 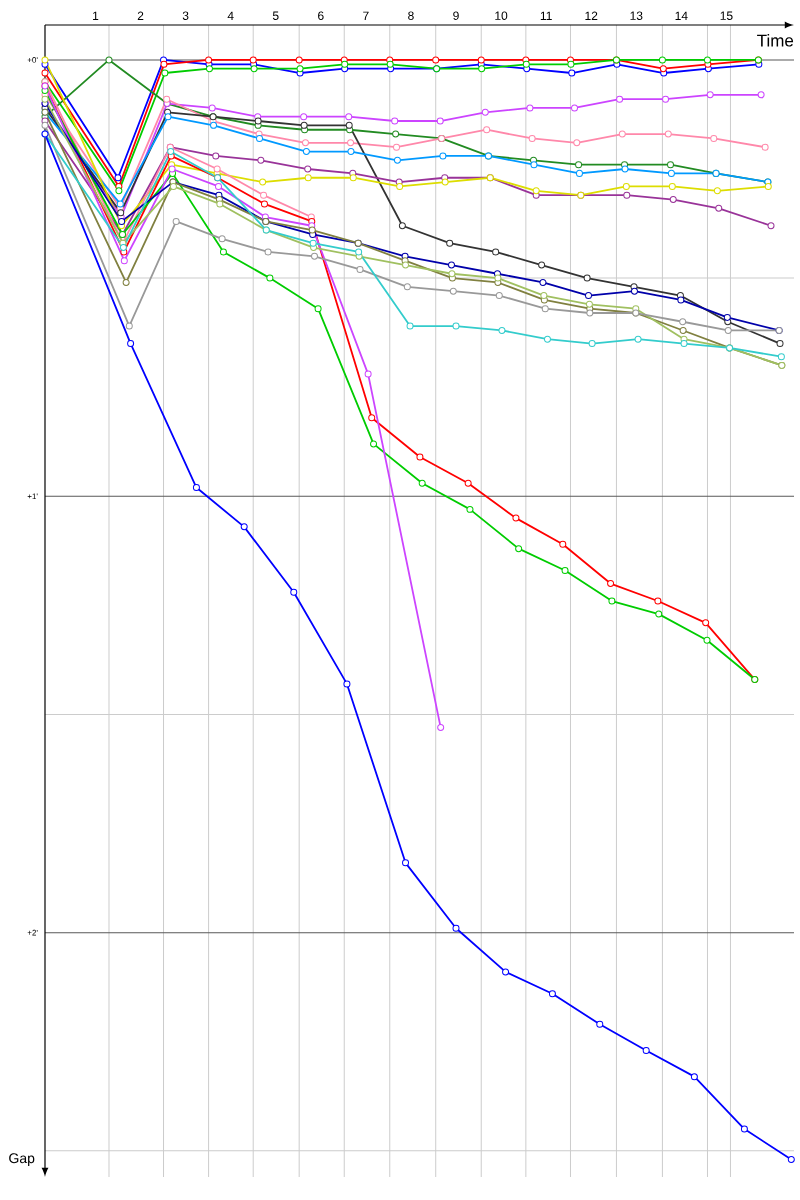 What do you see at coordinates (32, 932) in the screenshot?
I see `y-tick-label: +2'` at bounding box center [32, 932].